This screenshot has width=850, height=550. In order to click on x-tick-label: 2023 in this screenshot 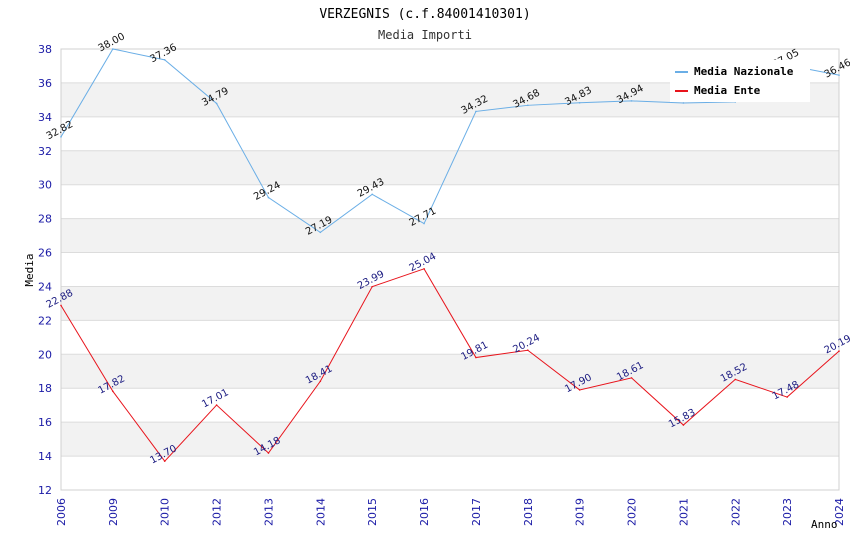, I will do `click(787, 512)`.